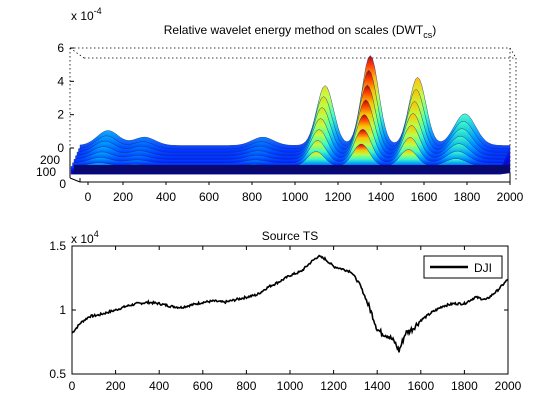 Image resolution: width=560 pixels, height=420 pixels. I want to click on surface-x-tick-label: 1400, so click(381, 197).